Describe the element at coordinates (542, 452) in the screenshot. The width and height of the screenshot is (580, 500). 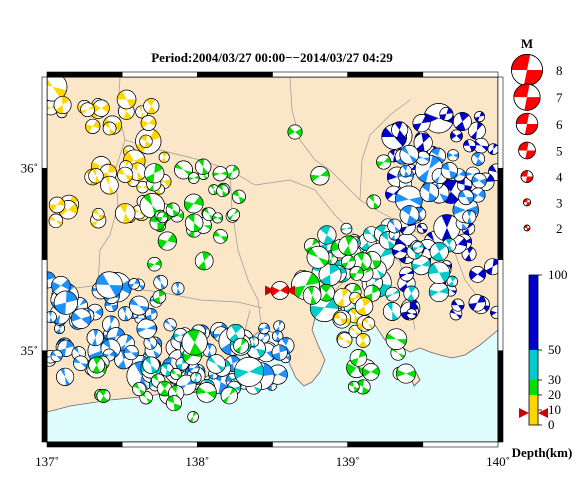
I see `depth-legend-title: Depth(km)` at that location.